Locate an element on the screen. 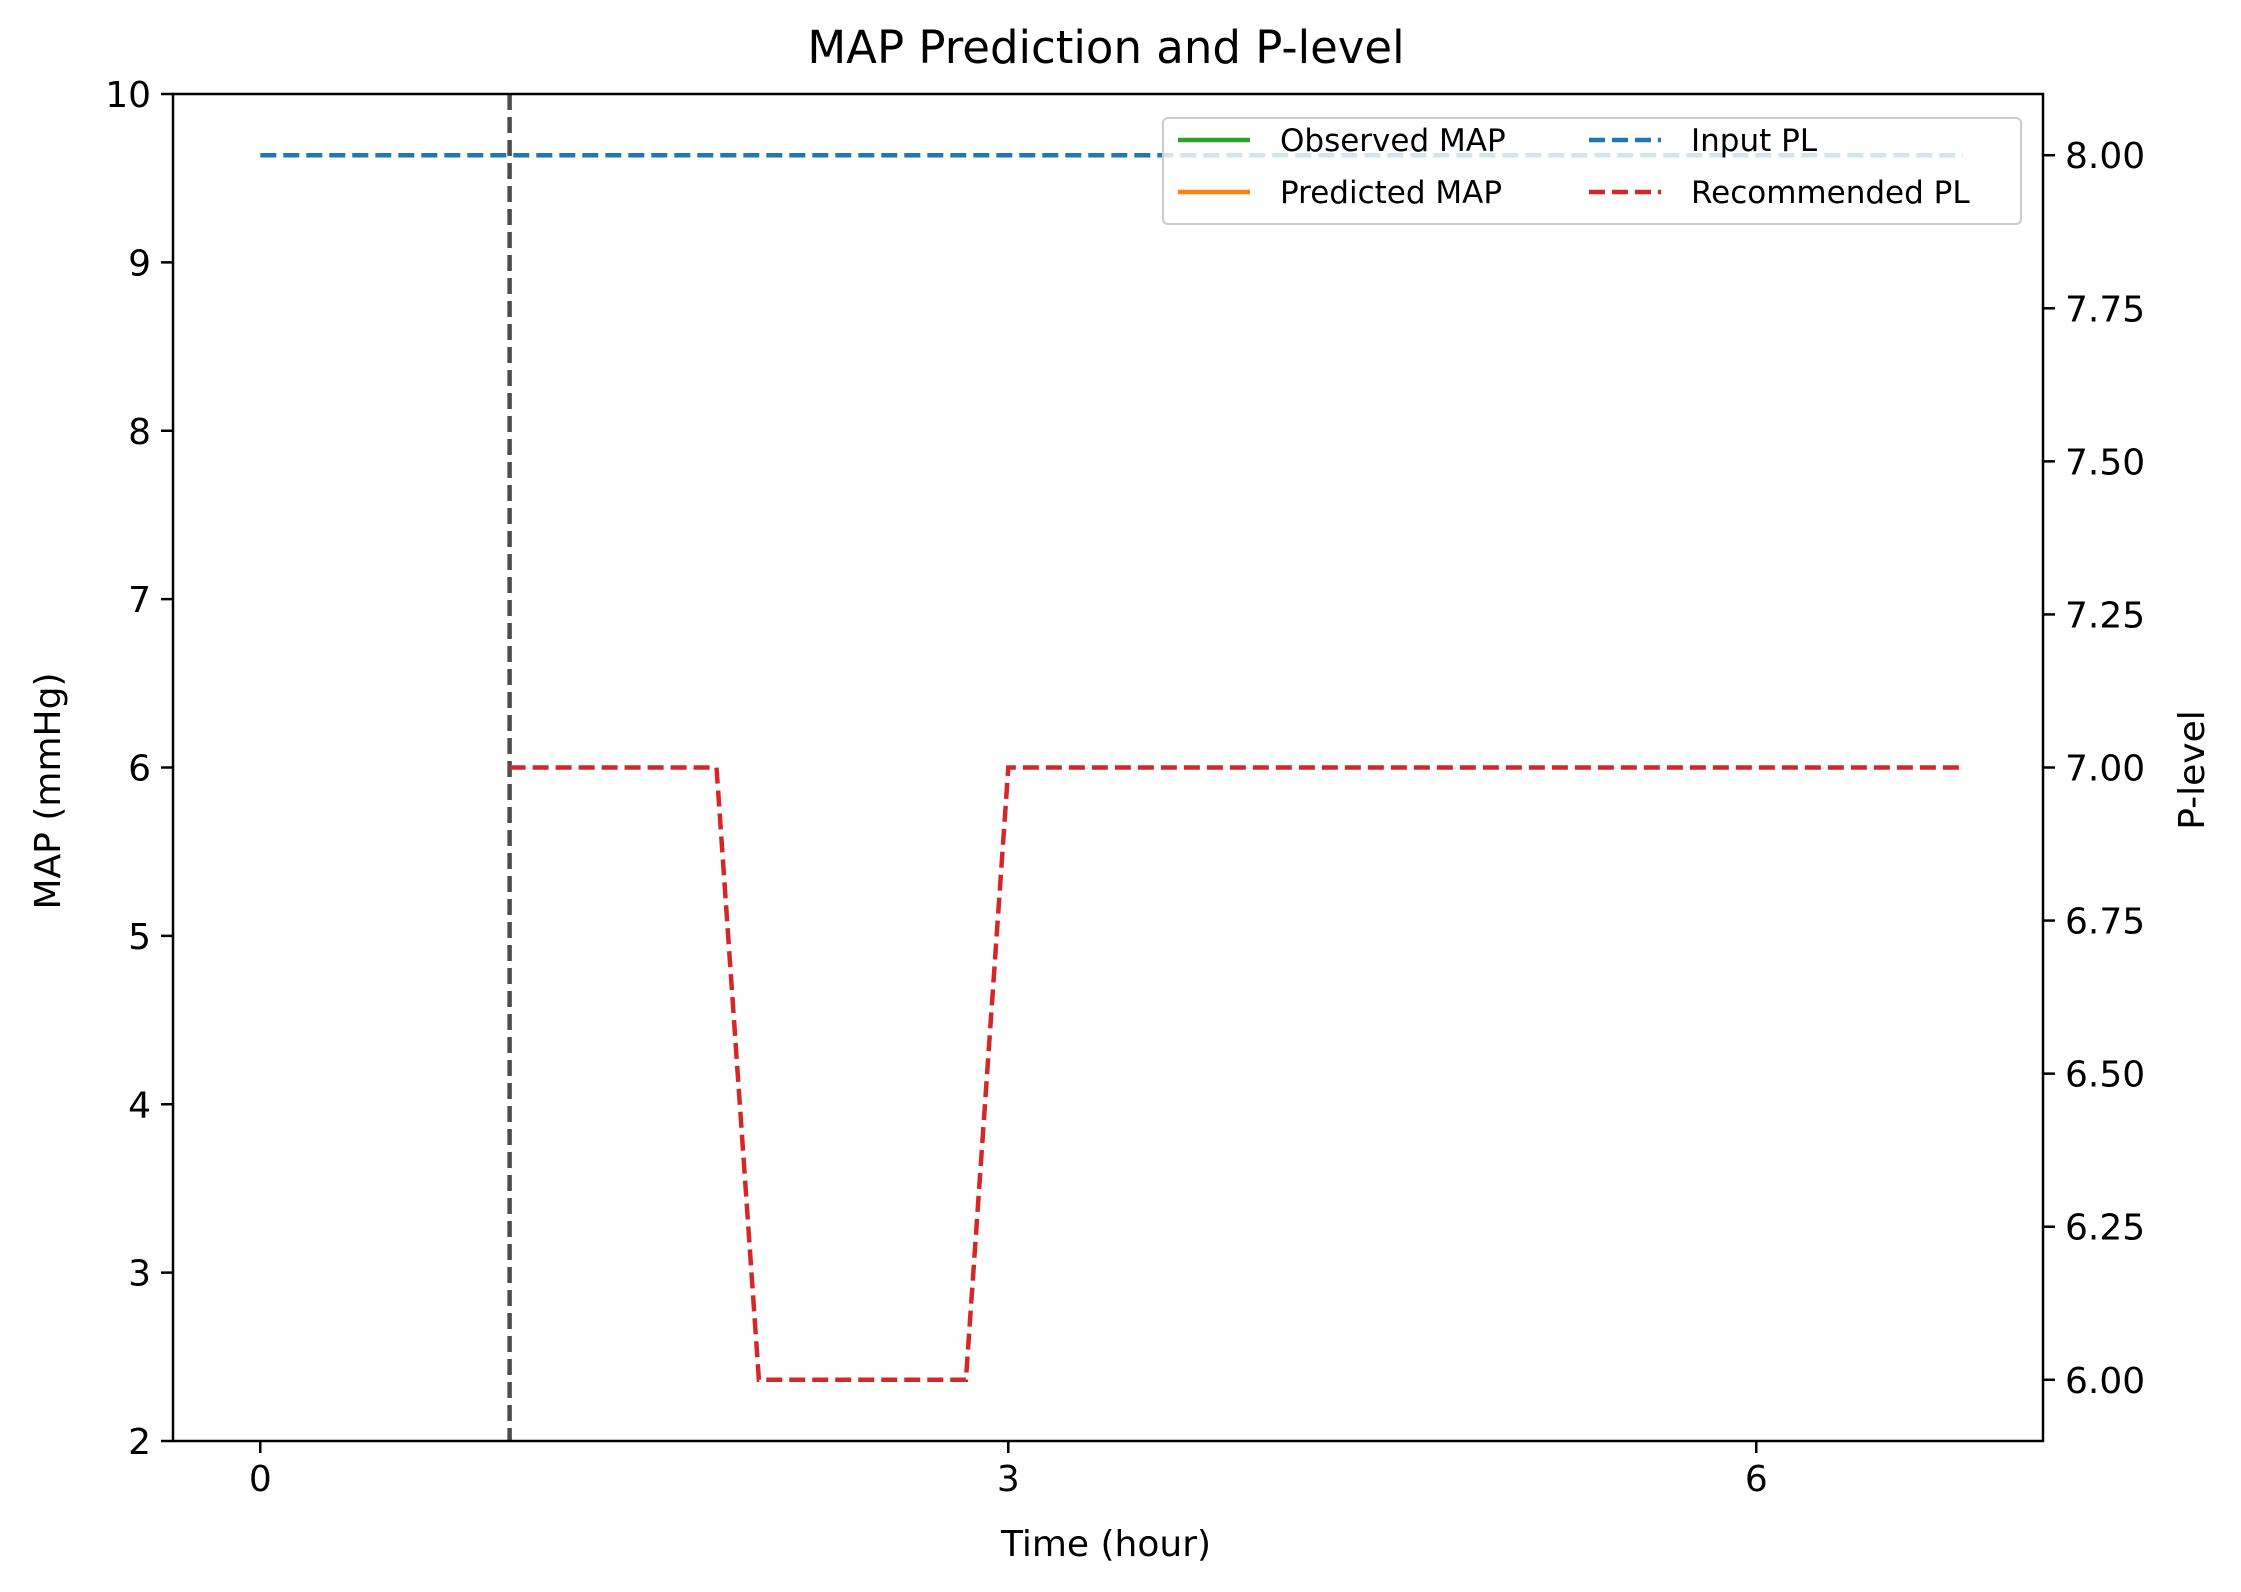 This screenshot has width=2241, height=1592. legend-label-1: Observed MAP is located at coordinates (1393, 141).